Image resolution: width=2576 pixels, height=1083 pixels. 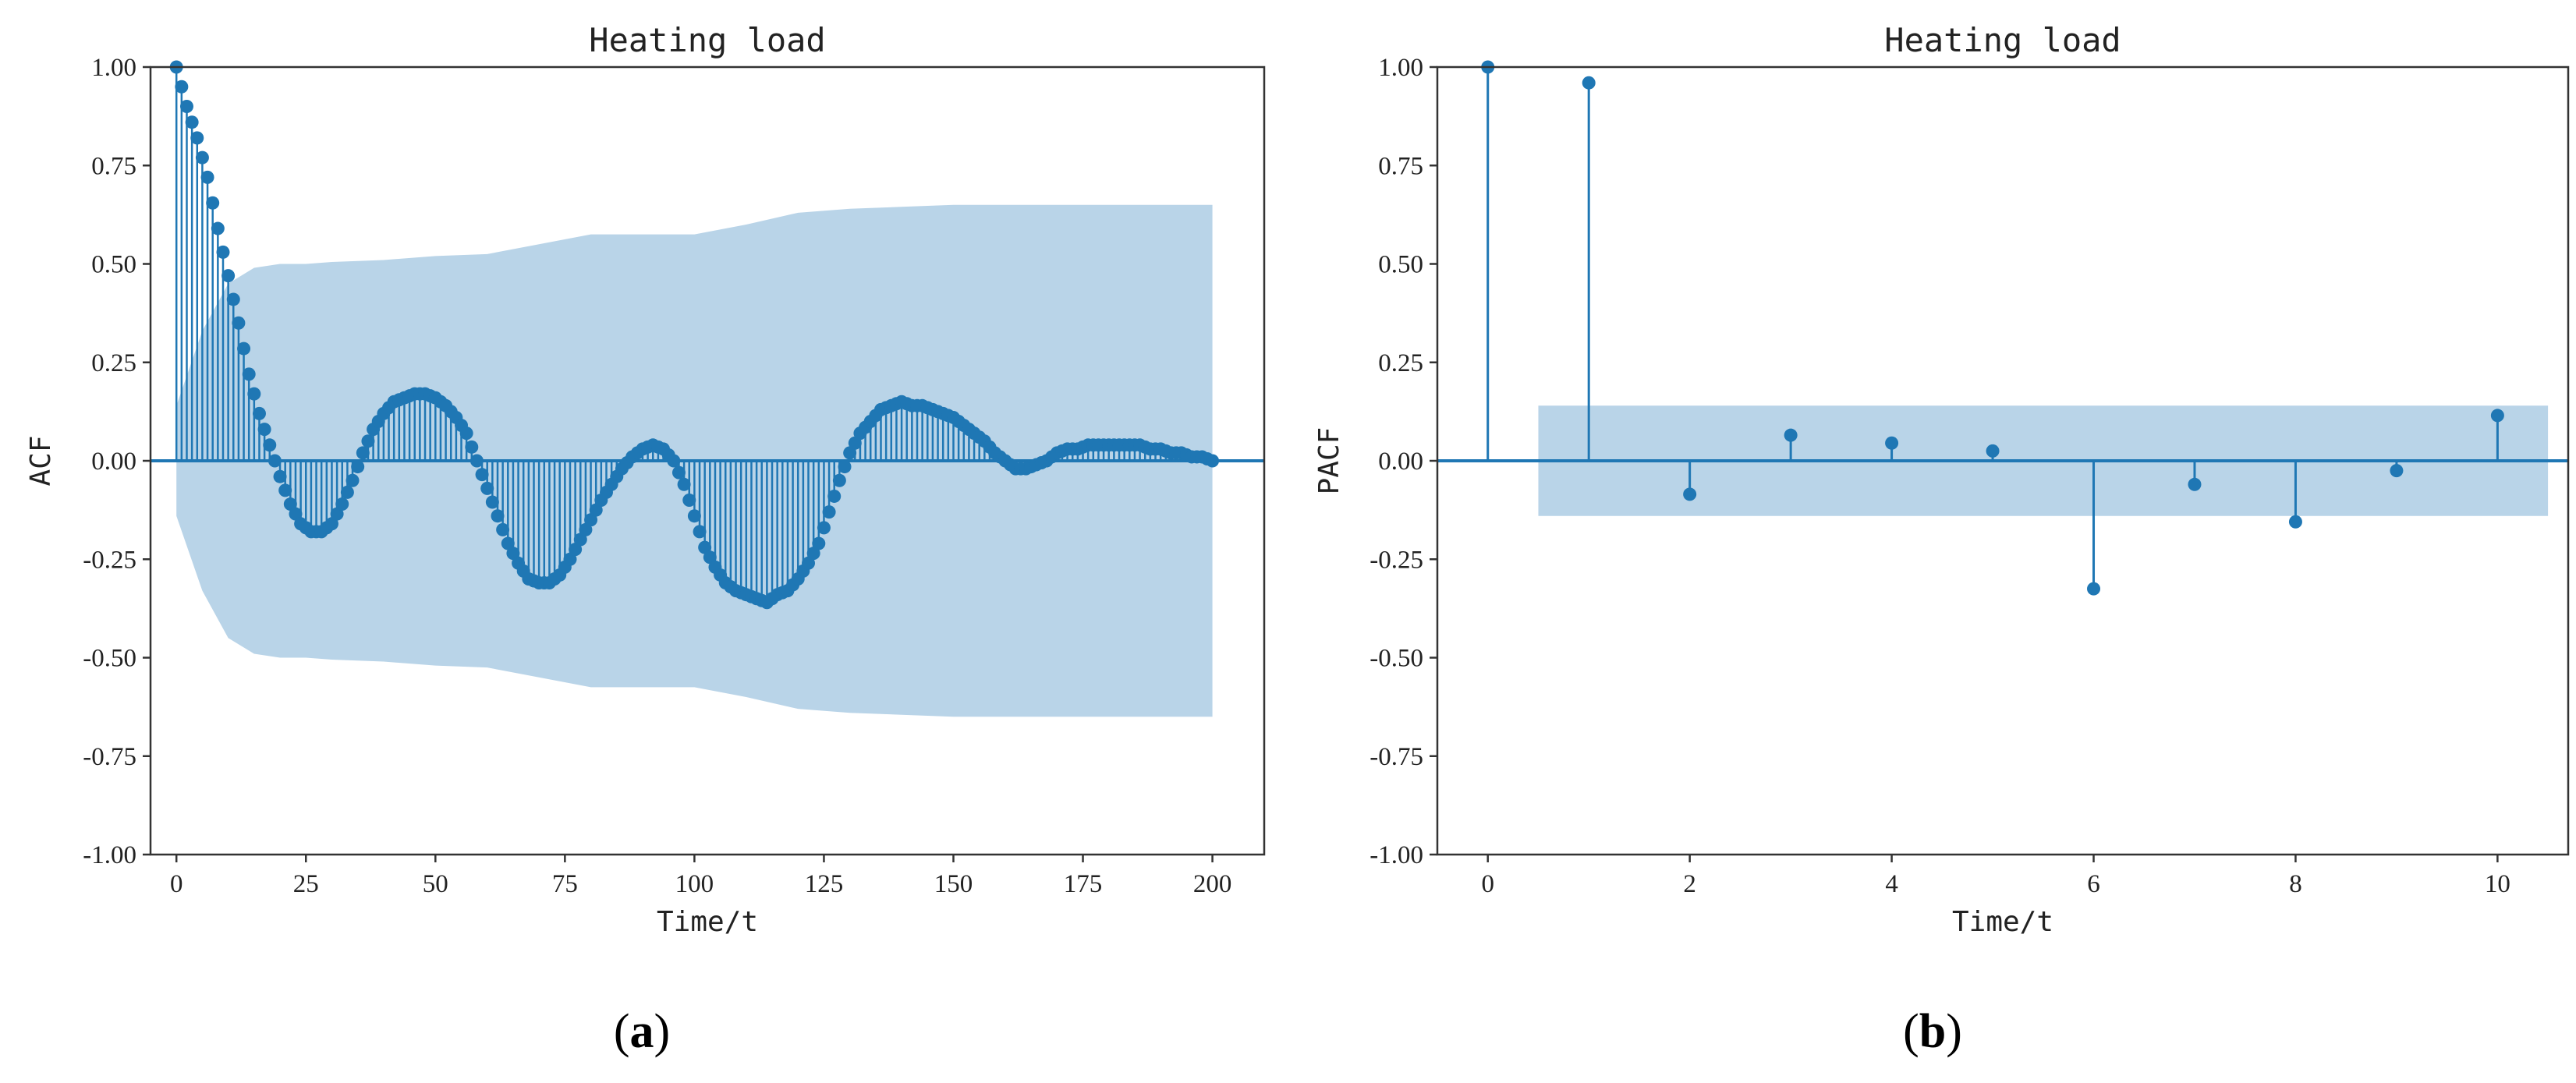 I want to click on pacf-panel-label-close: ), so click(x=1954, y=1031).